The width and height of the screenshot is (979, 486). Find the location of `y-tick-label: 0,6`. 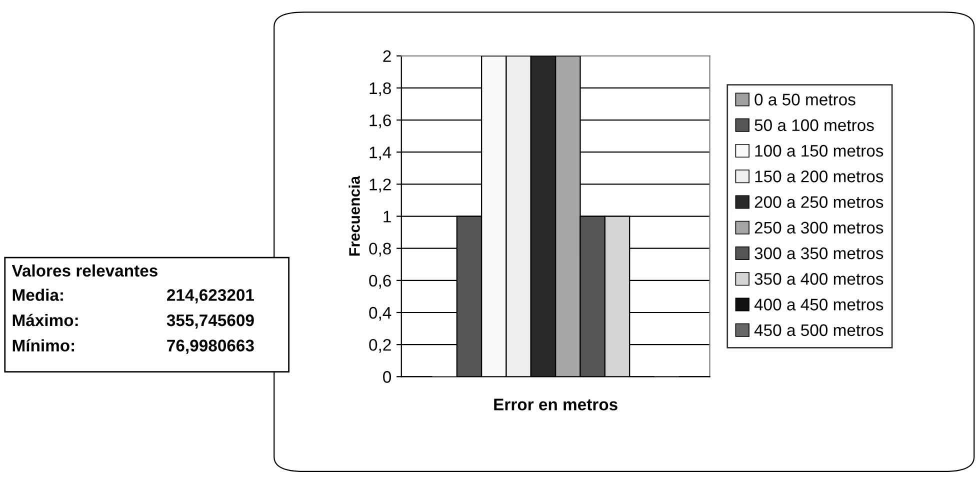

y-tick-label: 0,6 is located at coordinates (380, 281).